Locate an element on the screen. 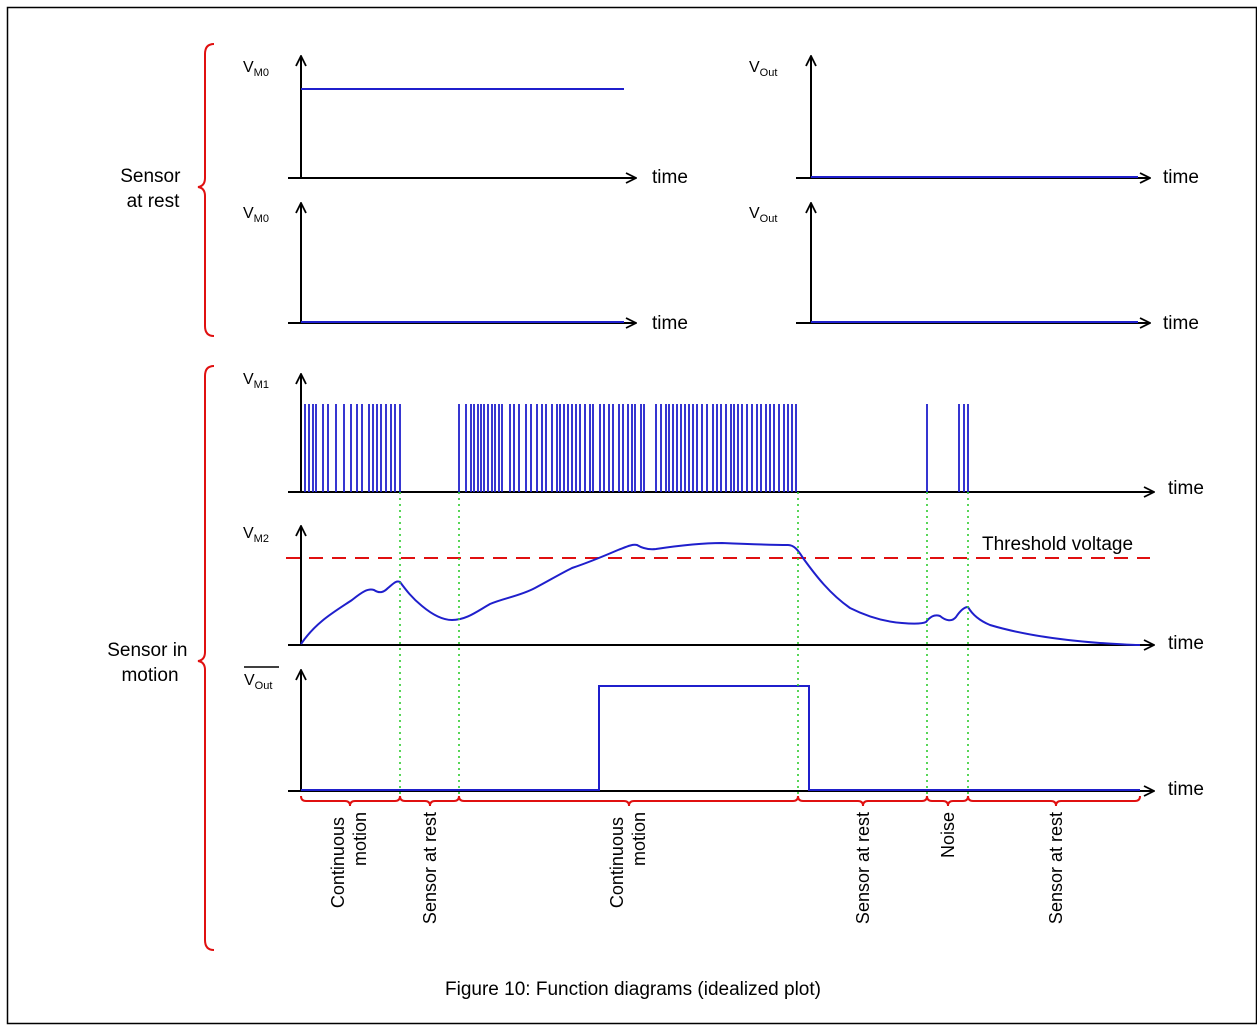  vm1-axis-label: VM1 is located at coordinates (256, 381).